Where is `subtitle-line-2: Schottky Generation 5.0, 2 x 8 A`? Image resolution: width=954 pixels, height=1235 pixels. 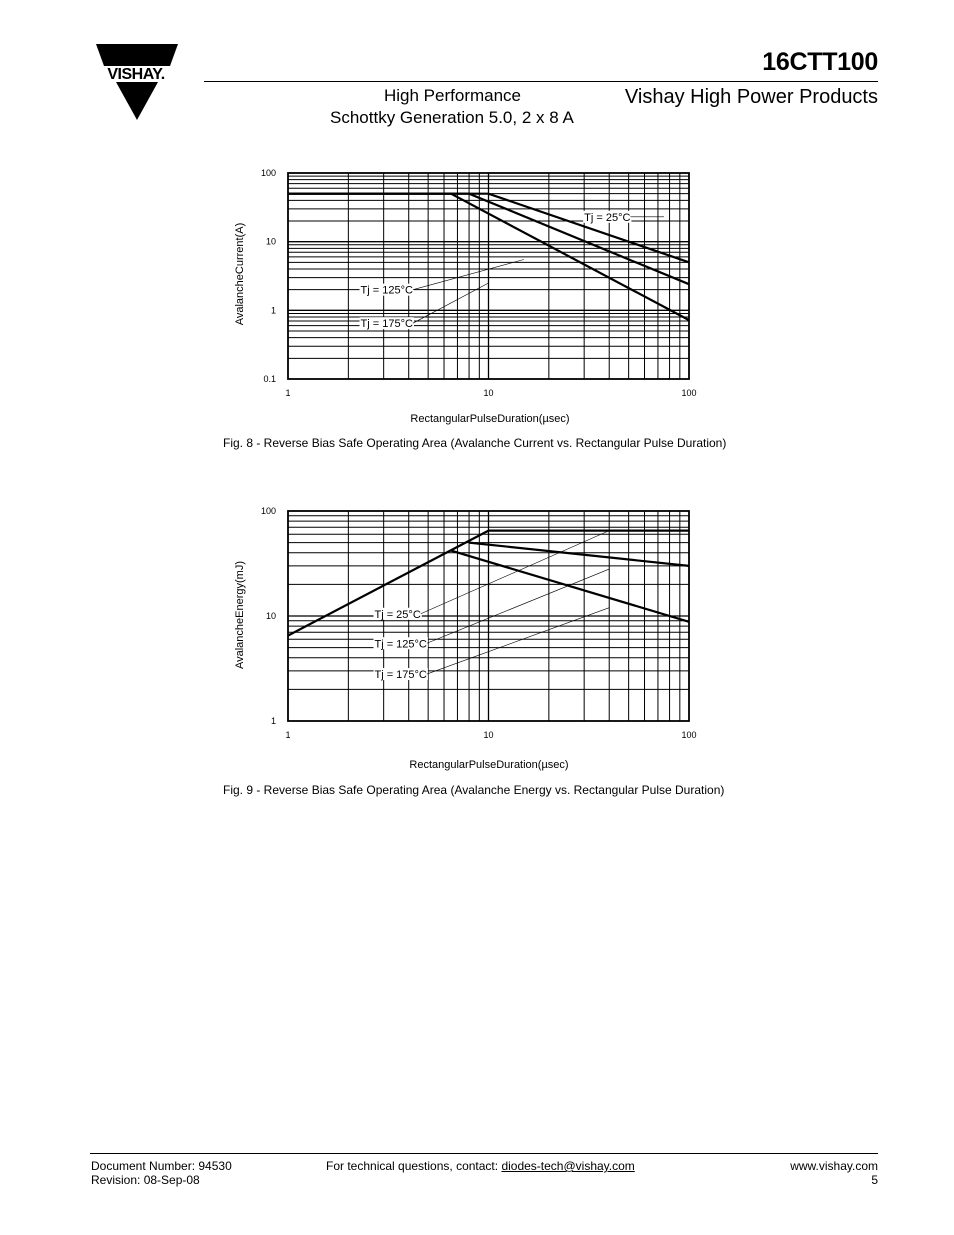 subtitle-line-2: Schottky Generation 5.0, 2 x 8 A is located at coordinates (452, 117).